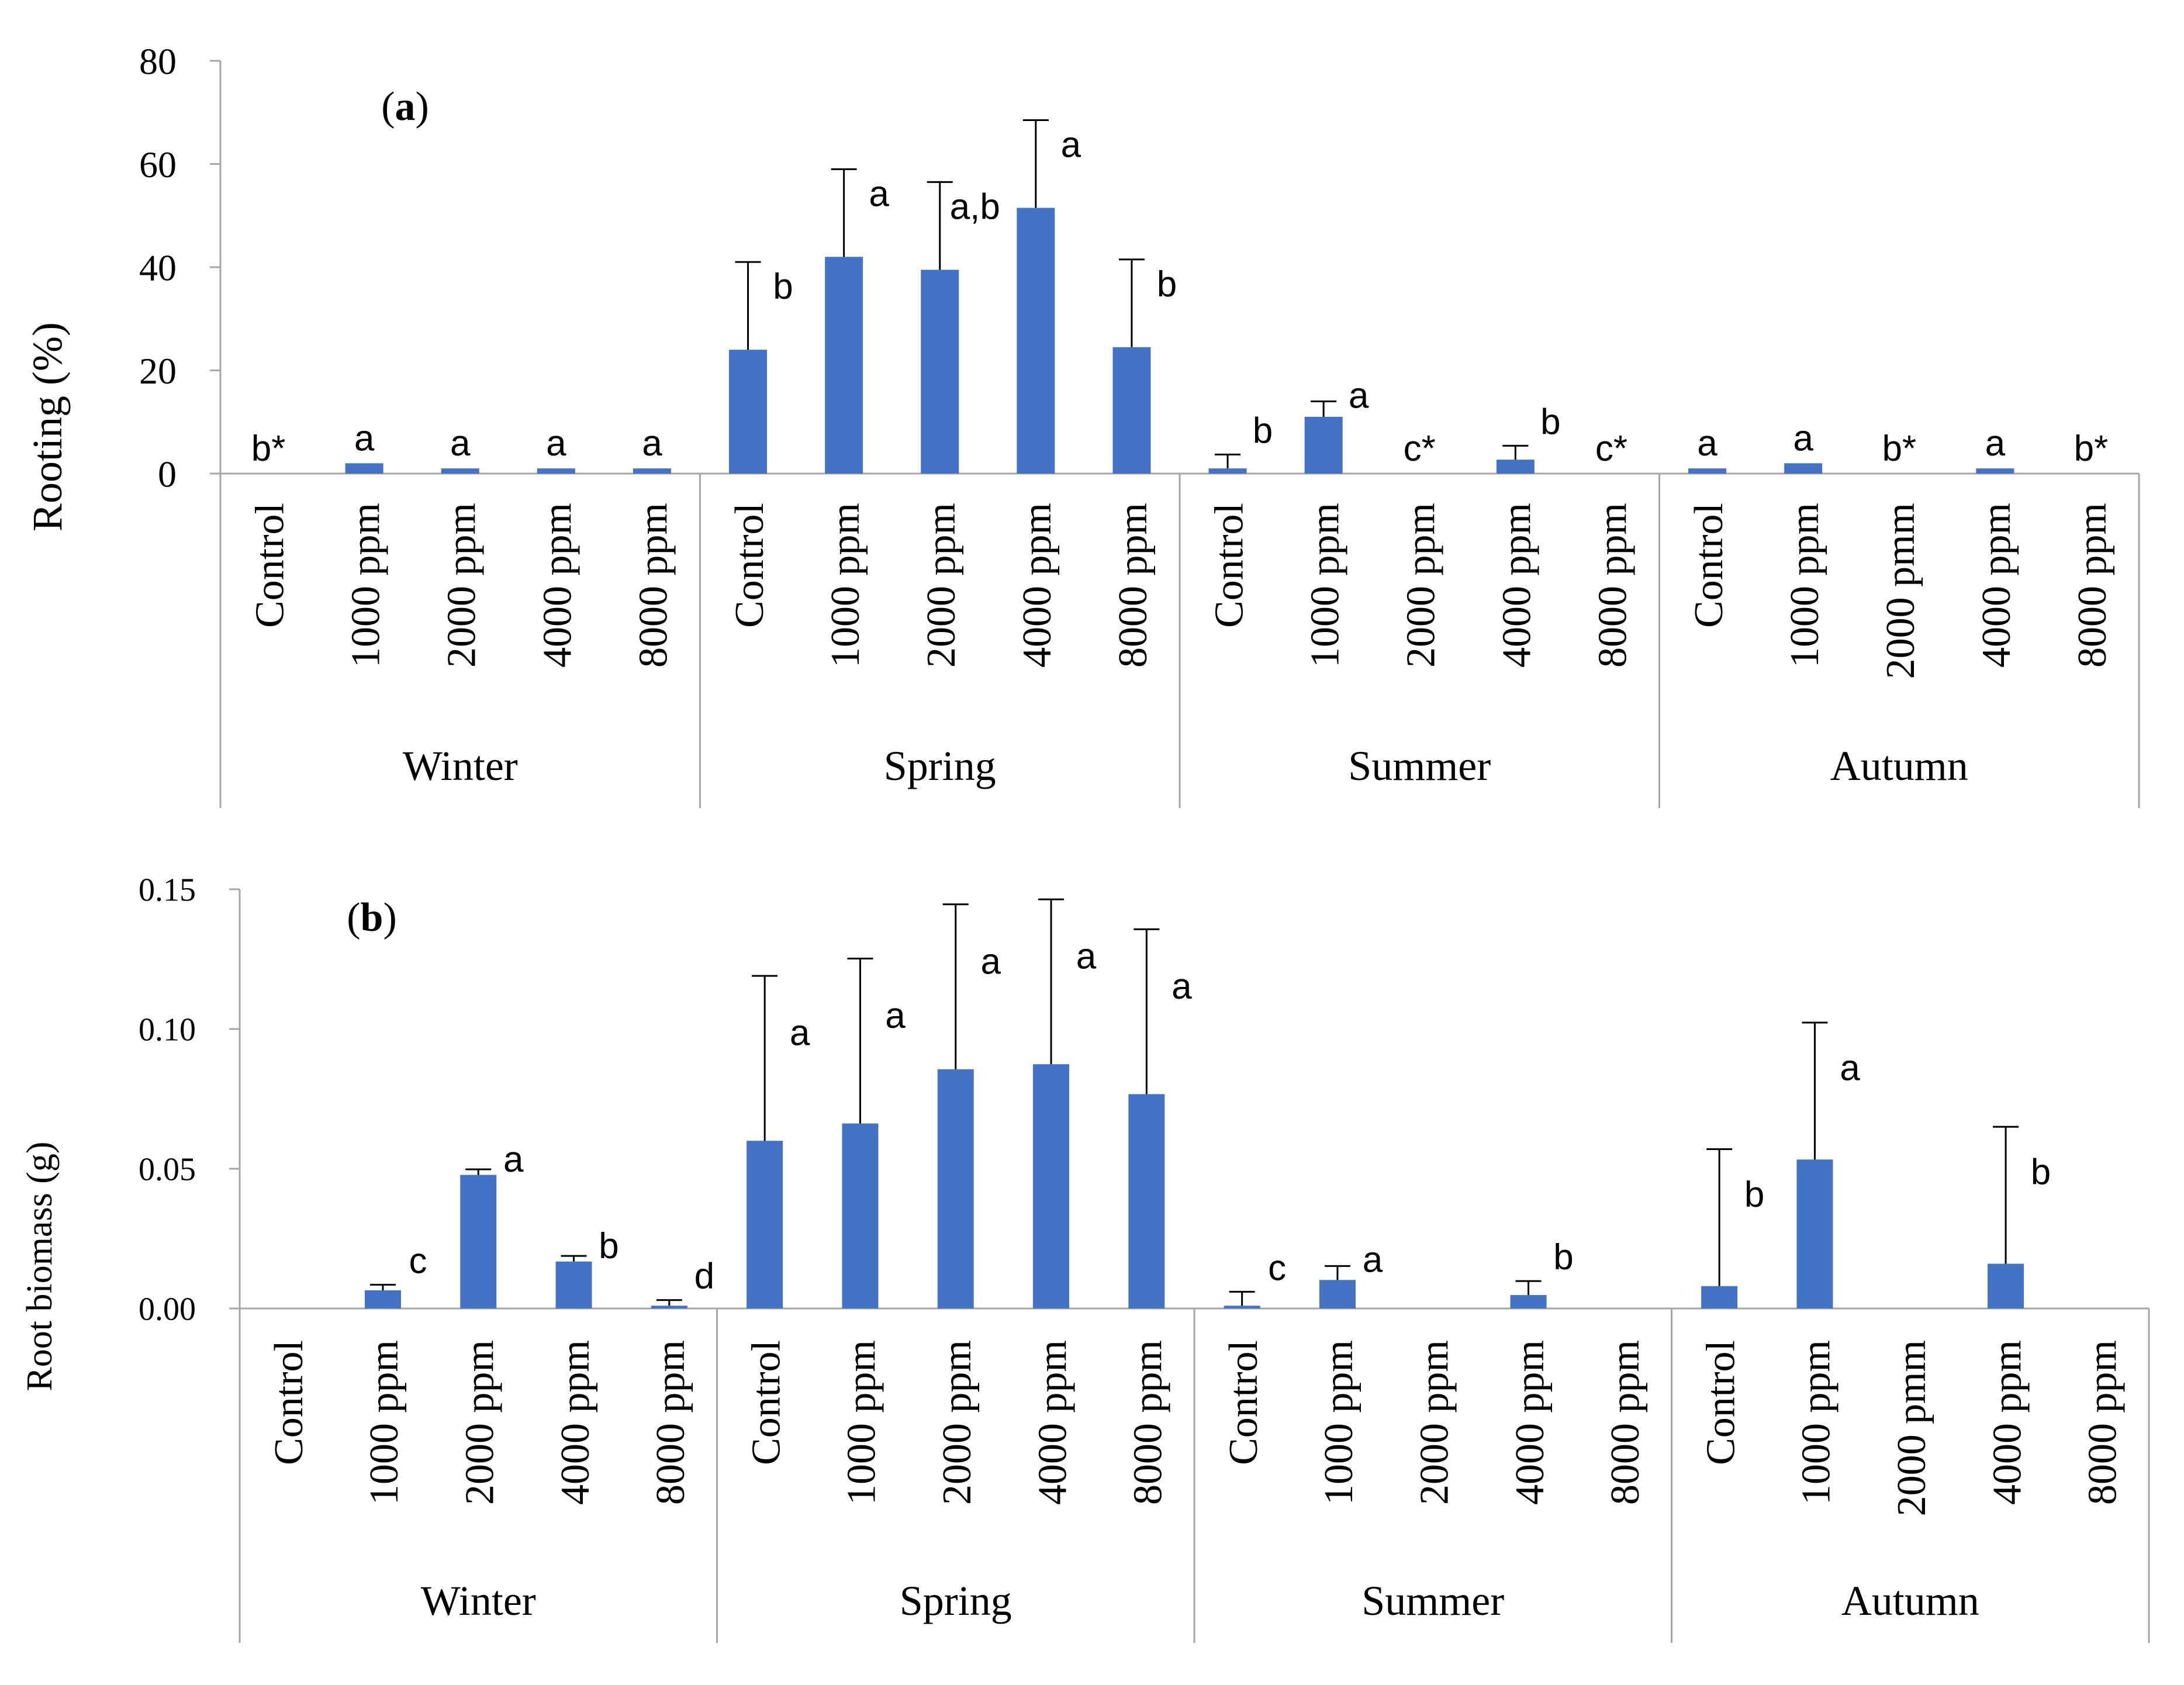  What do you see at coordinates (158, 61) in the screenshot?
I see `y-tick-label: 80` at bounding box center [158, 61].